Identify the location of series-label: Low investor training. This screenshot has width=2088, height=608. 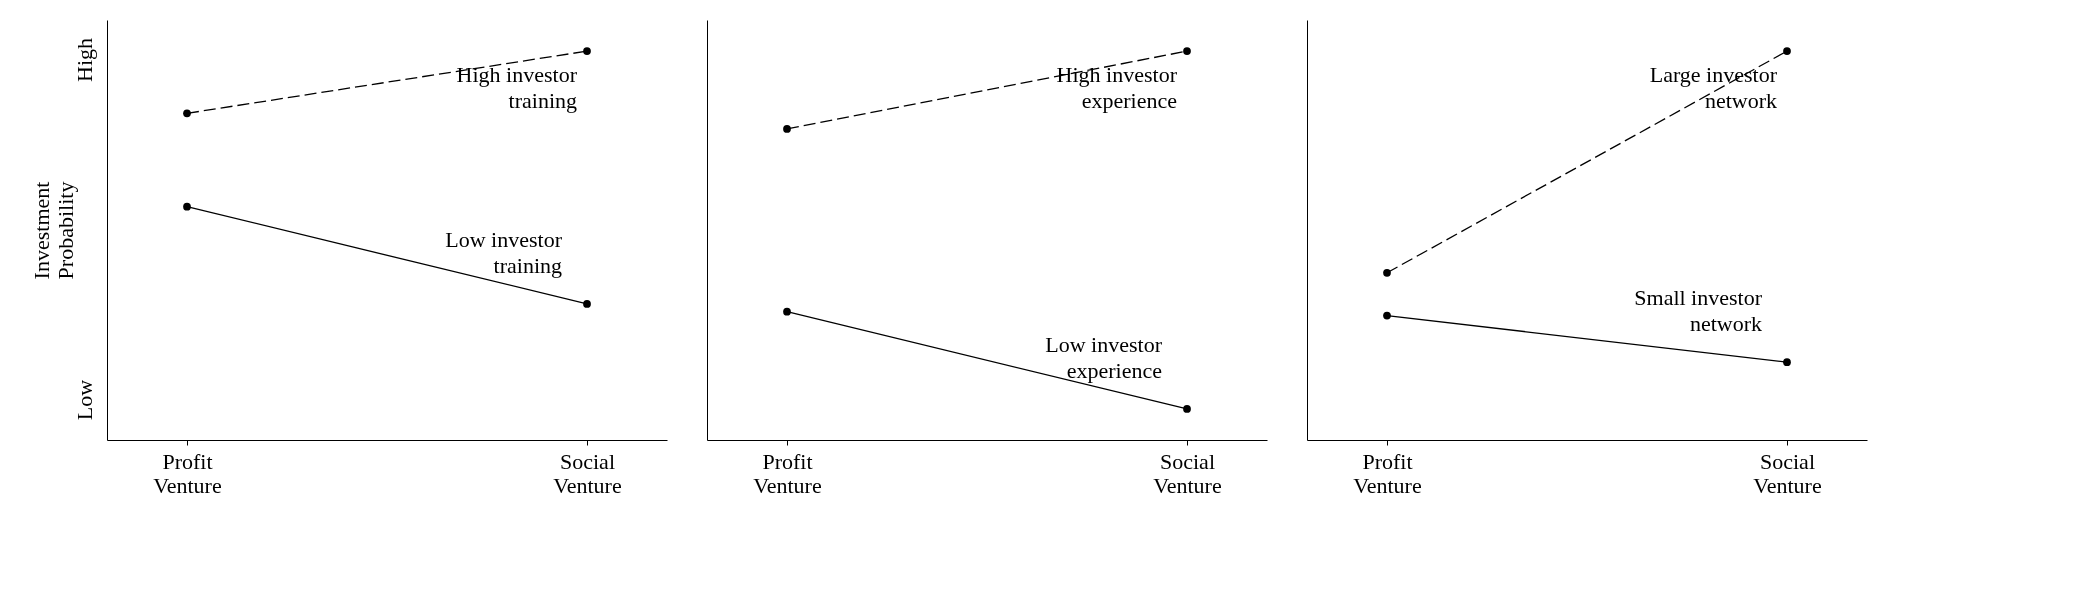
(504, 252).